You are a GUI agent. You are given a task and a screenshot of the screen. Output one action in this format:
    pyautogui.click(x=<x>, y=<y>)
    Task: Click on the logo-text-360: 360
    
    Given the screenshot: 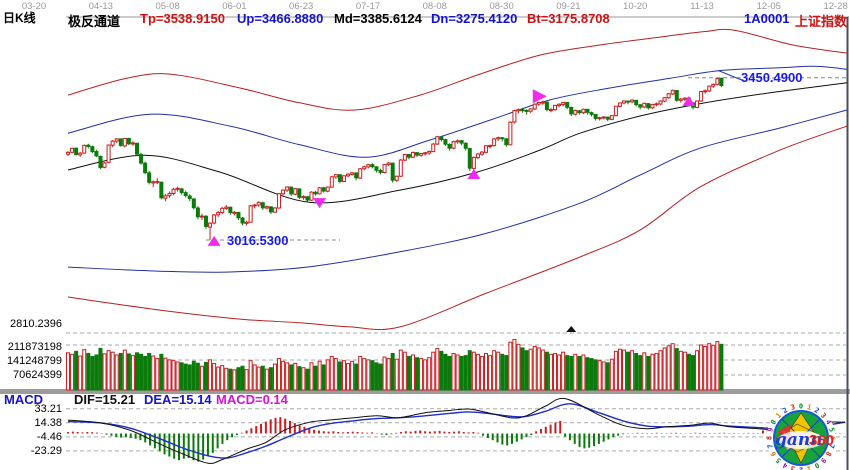 What is the action you would take?
    pyautogui.click(x=821, y=440)
    